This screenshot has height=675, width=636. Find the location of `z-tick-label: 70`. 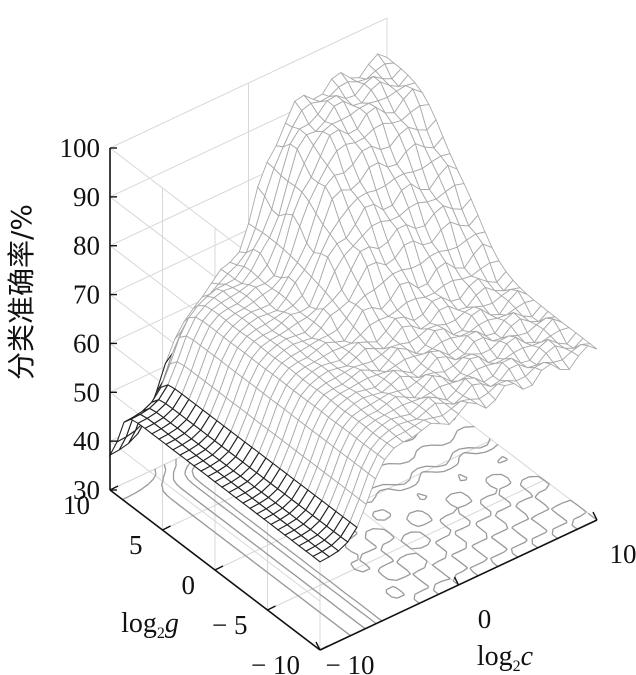

z-tick-label: 70 is located at coordinates (86, 295).